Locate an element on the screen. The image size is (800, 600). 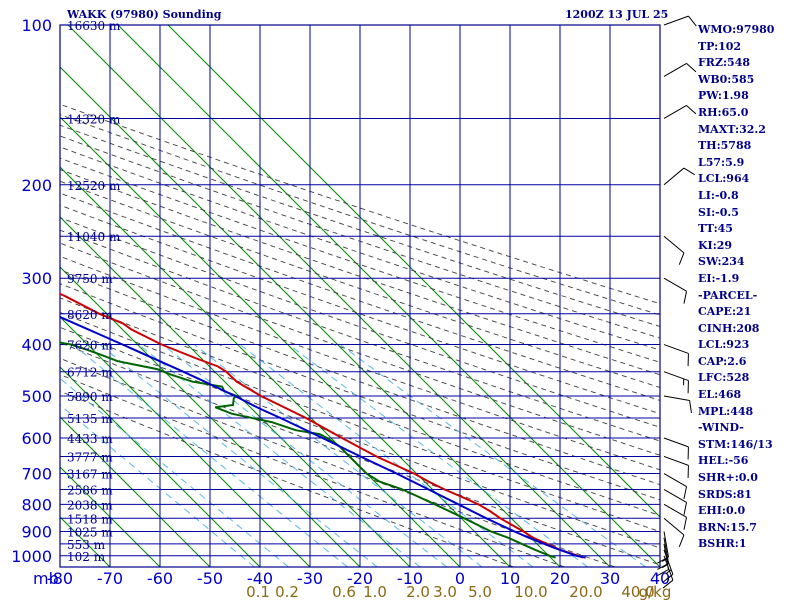
temperature-tick-label: -70 is located at coordinates (110, 578).